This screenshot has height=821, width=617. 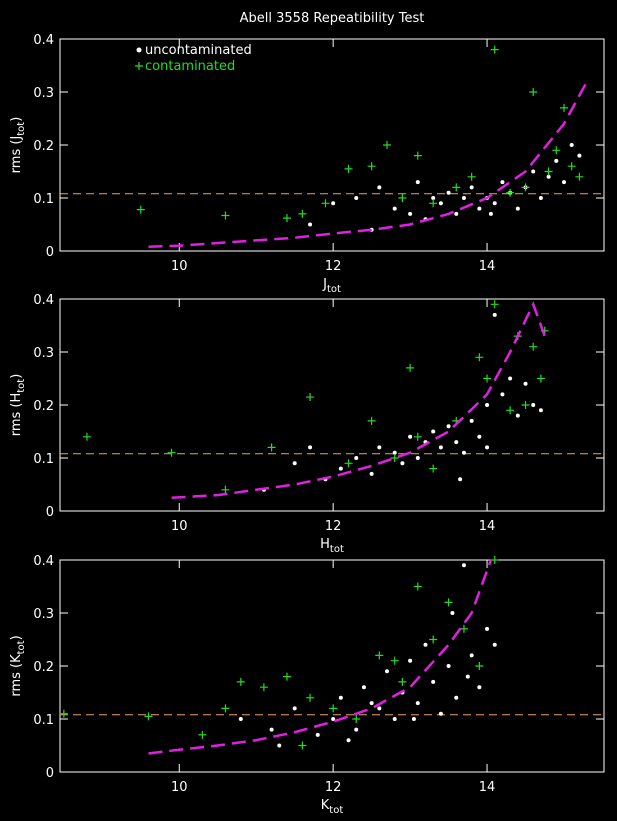 I want to click on x-axis-label: Jtot, so click(x=331, y=286).